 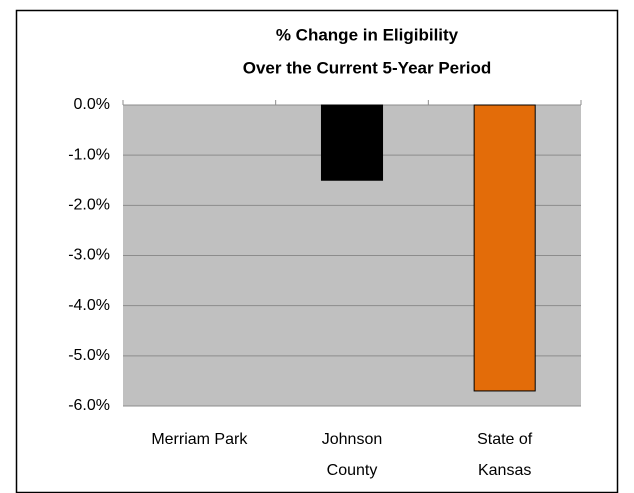 What do you see at coordinates (89, 405) in the screenshot?
I see `y-tick-label: -6.0%` at bounding box center [89, 405].